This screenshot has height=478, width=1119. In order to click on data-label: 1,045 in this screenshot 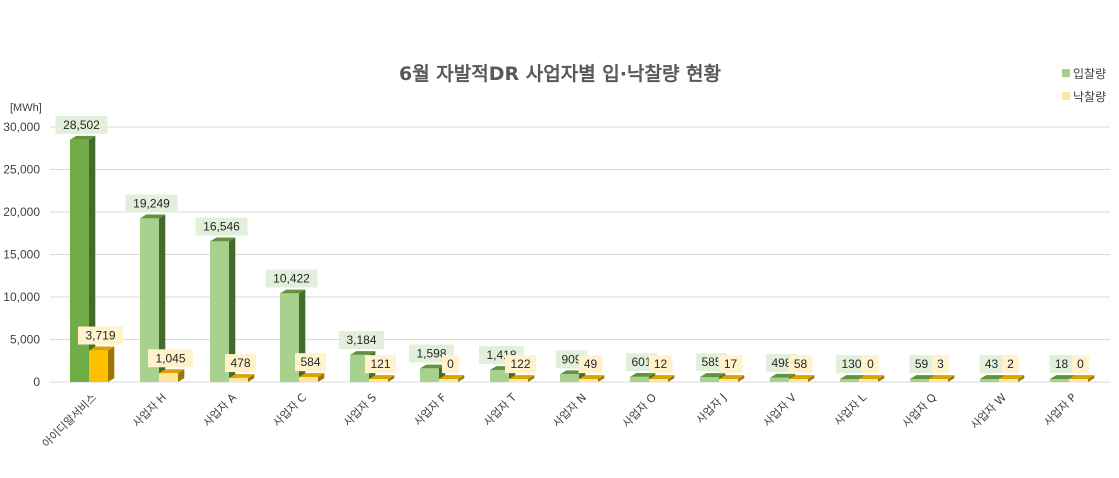, I will do `click(170, 358)`.